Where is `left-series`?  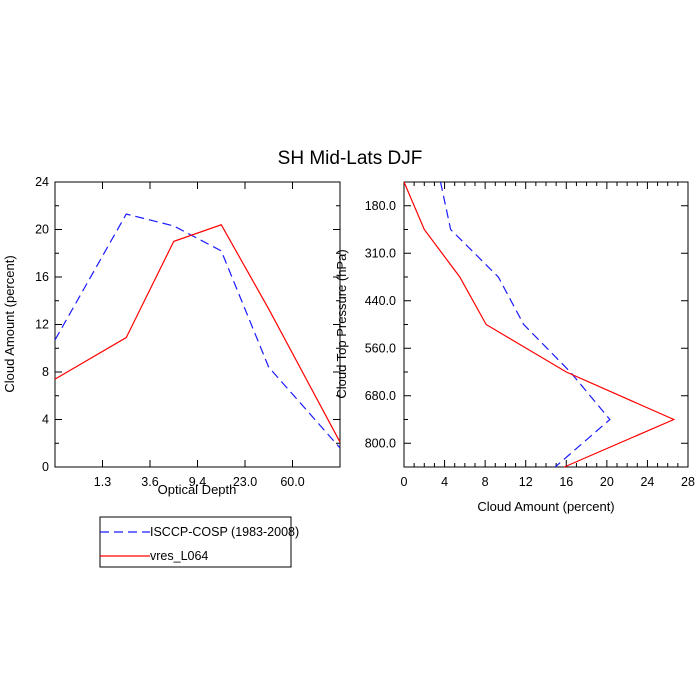
left-series is located at coordinates (197, 331).